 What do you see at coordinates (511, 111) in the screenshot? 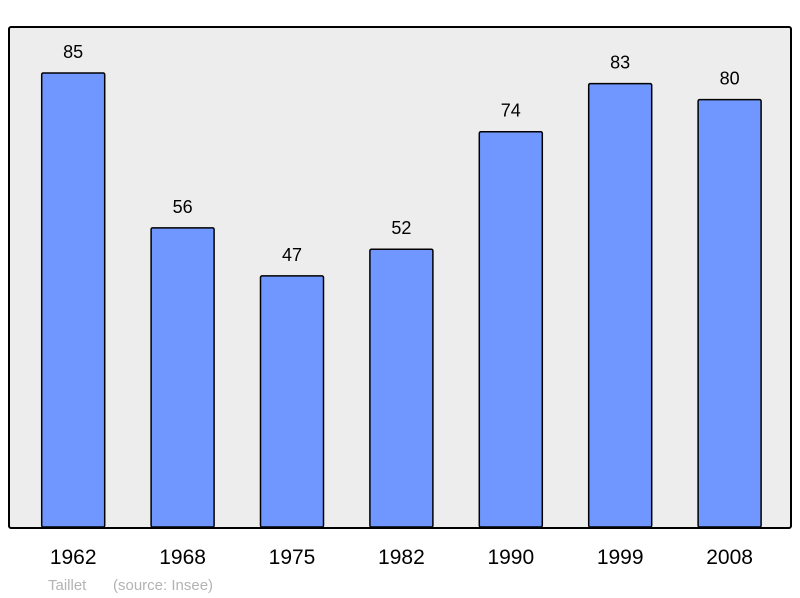
I see `data-label-1990: 74` at bounding box center [511, 111].